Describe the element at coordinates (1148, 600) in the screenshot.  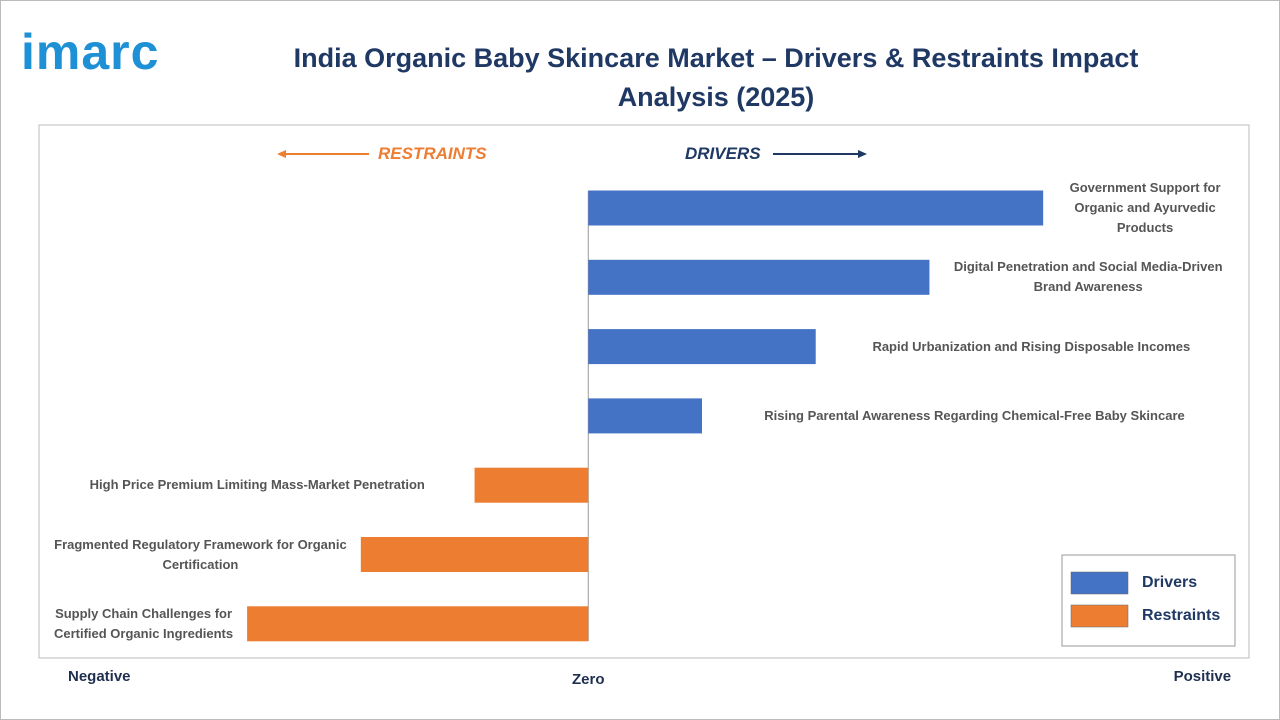
I see `legend-box` at that location.